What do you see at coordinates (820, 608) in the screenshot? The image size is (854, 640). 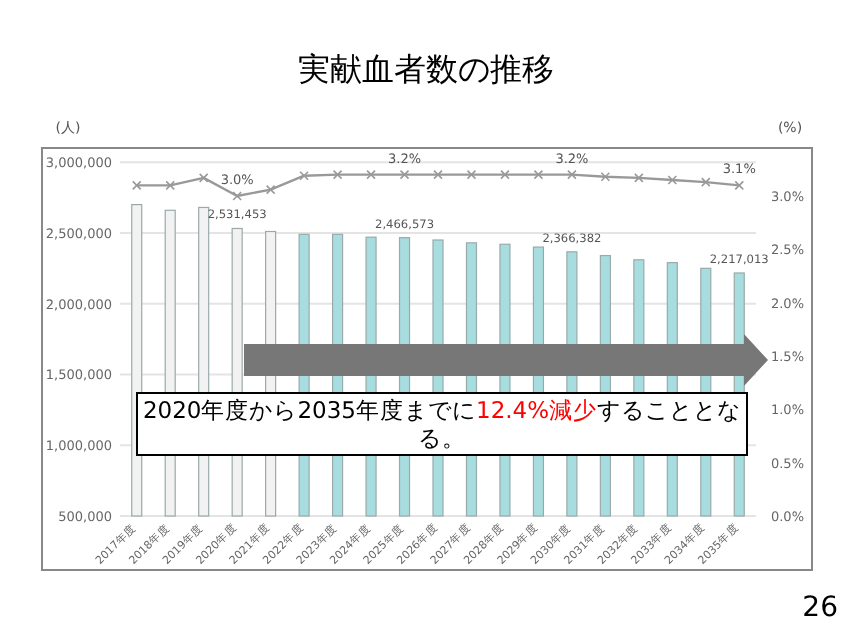 I see `annotation: 26` at bounding box center [820, 608].